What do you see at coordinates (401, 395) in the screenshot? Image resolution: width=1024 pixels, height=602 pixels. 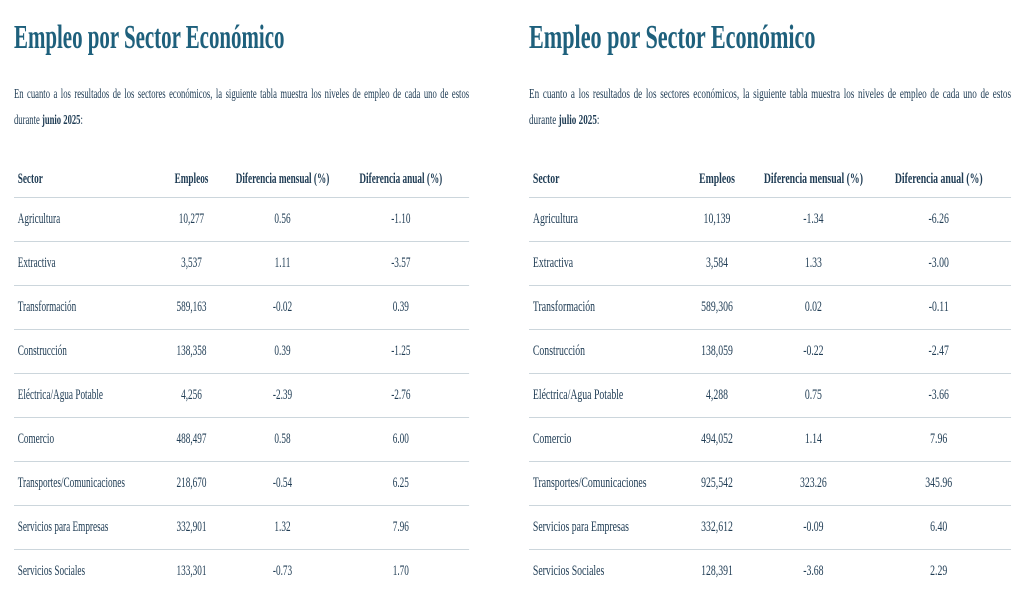 I see `diferencia-anual-cell: -2.76` at bounding box center [401, 395].